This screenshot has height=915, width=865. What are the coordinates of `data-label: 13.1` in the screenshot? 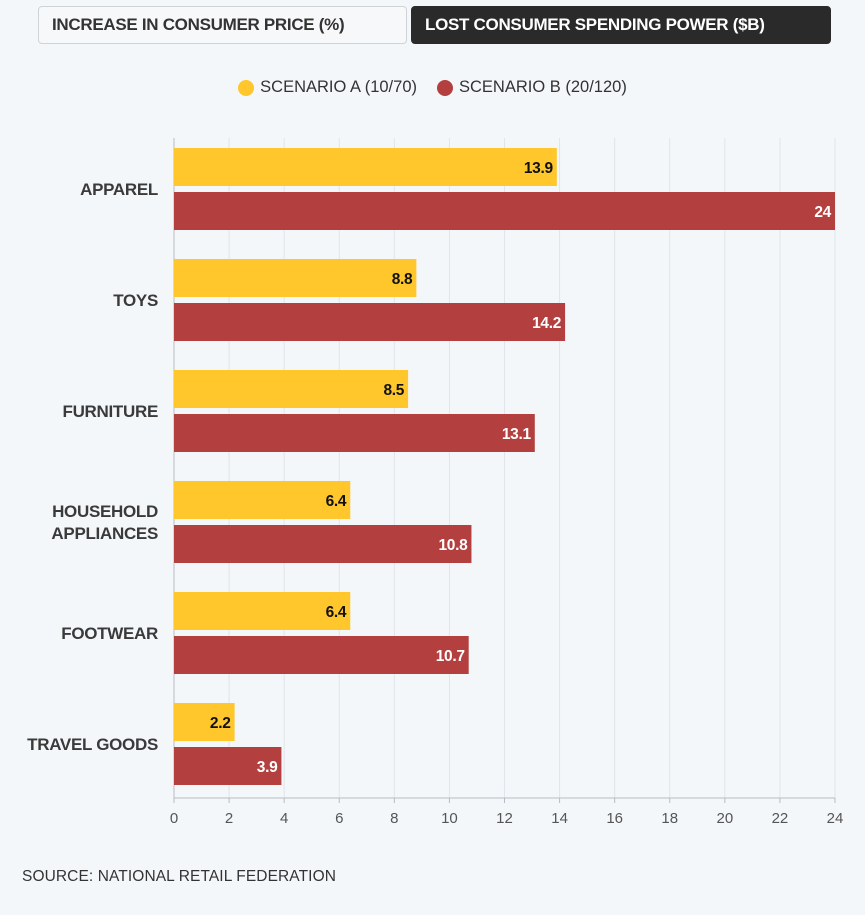 It's located at (517, 434).